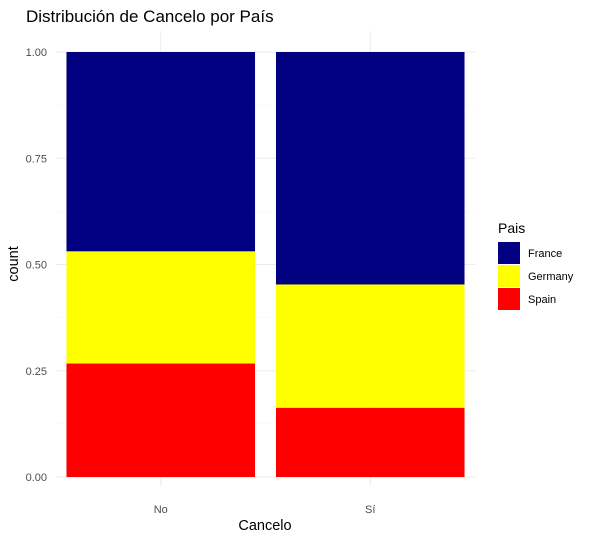 This screenshot has width=591, height=545. Describe the element at coordinates (161, 510) in the screenshot. I see `x-tick-label: No` at that location.